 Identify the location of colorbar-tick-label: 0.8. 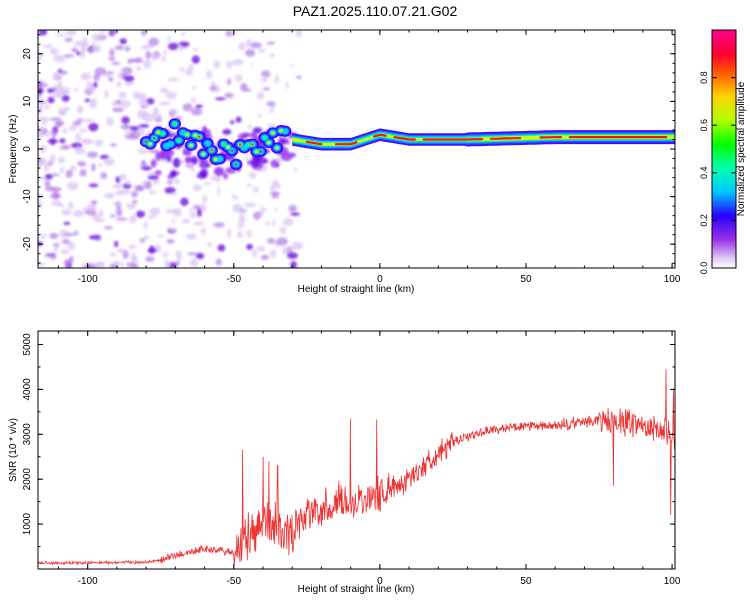
(704, 77).